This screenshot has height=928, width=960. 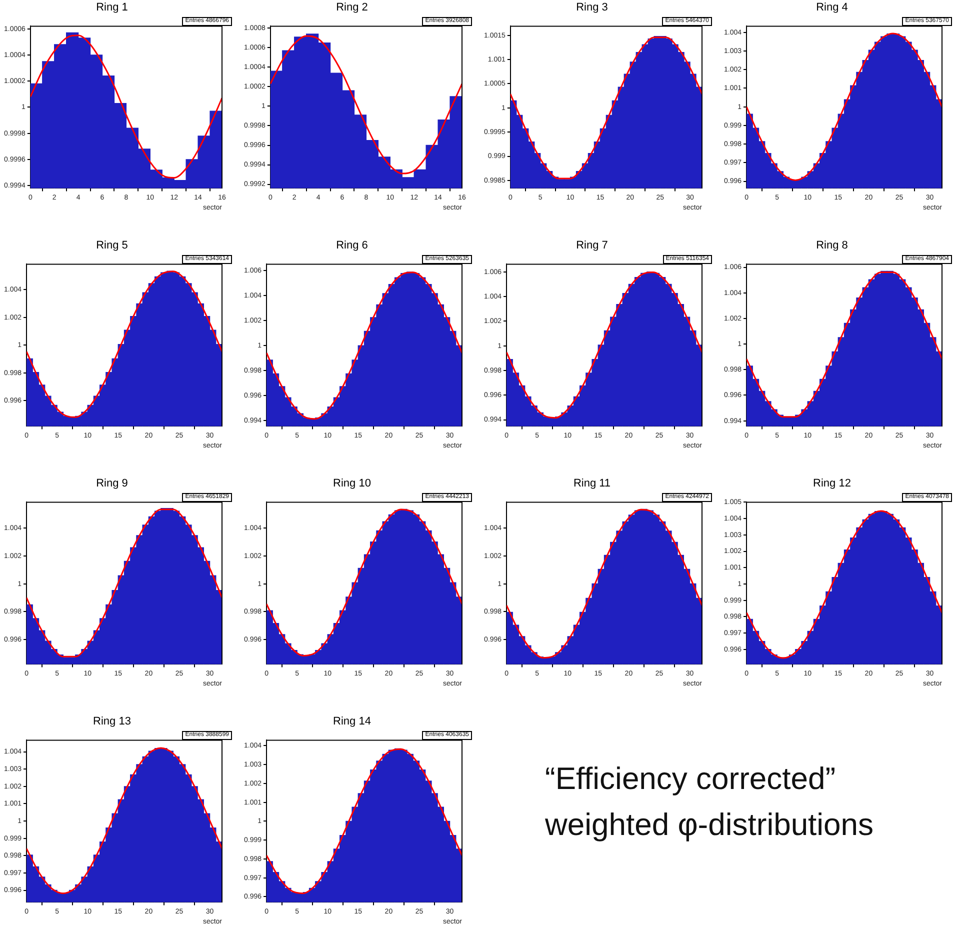 I want to click on chart-title: Ring 14, so click(x=352, y=722).